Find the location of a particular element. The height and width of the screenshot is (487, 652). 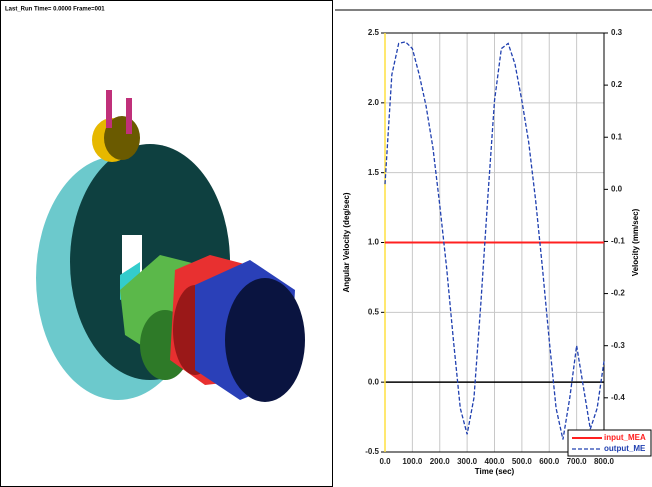

y-axis-label: Angular Velocity (deg/sec) is located at coordinates (346, 242).